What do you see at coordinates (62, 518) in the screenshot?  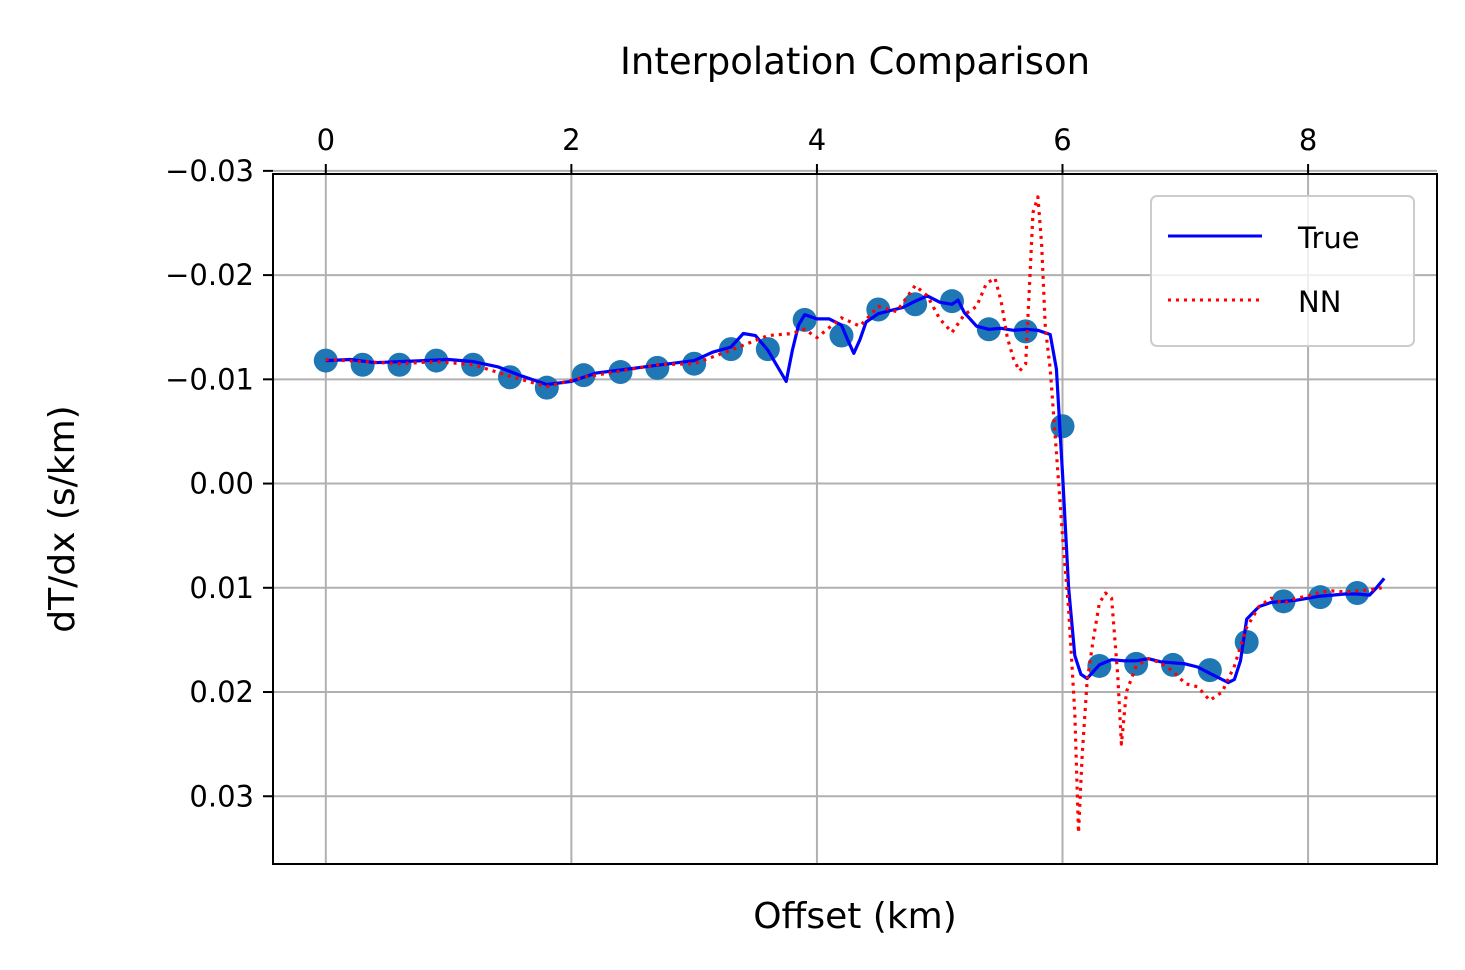 I see `y-axis-title: dT/dx (s/km)` at bounding box center [62, 518].